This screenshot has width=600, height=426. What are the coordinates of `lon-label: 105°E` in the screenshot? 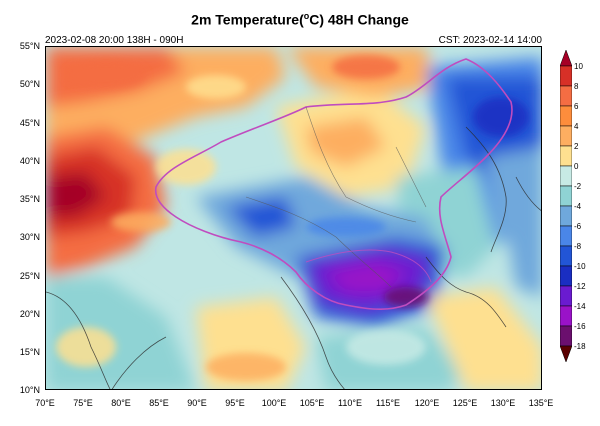 It's located at (312, 403).